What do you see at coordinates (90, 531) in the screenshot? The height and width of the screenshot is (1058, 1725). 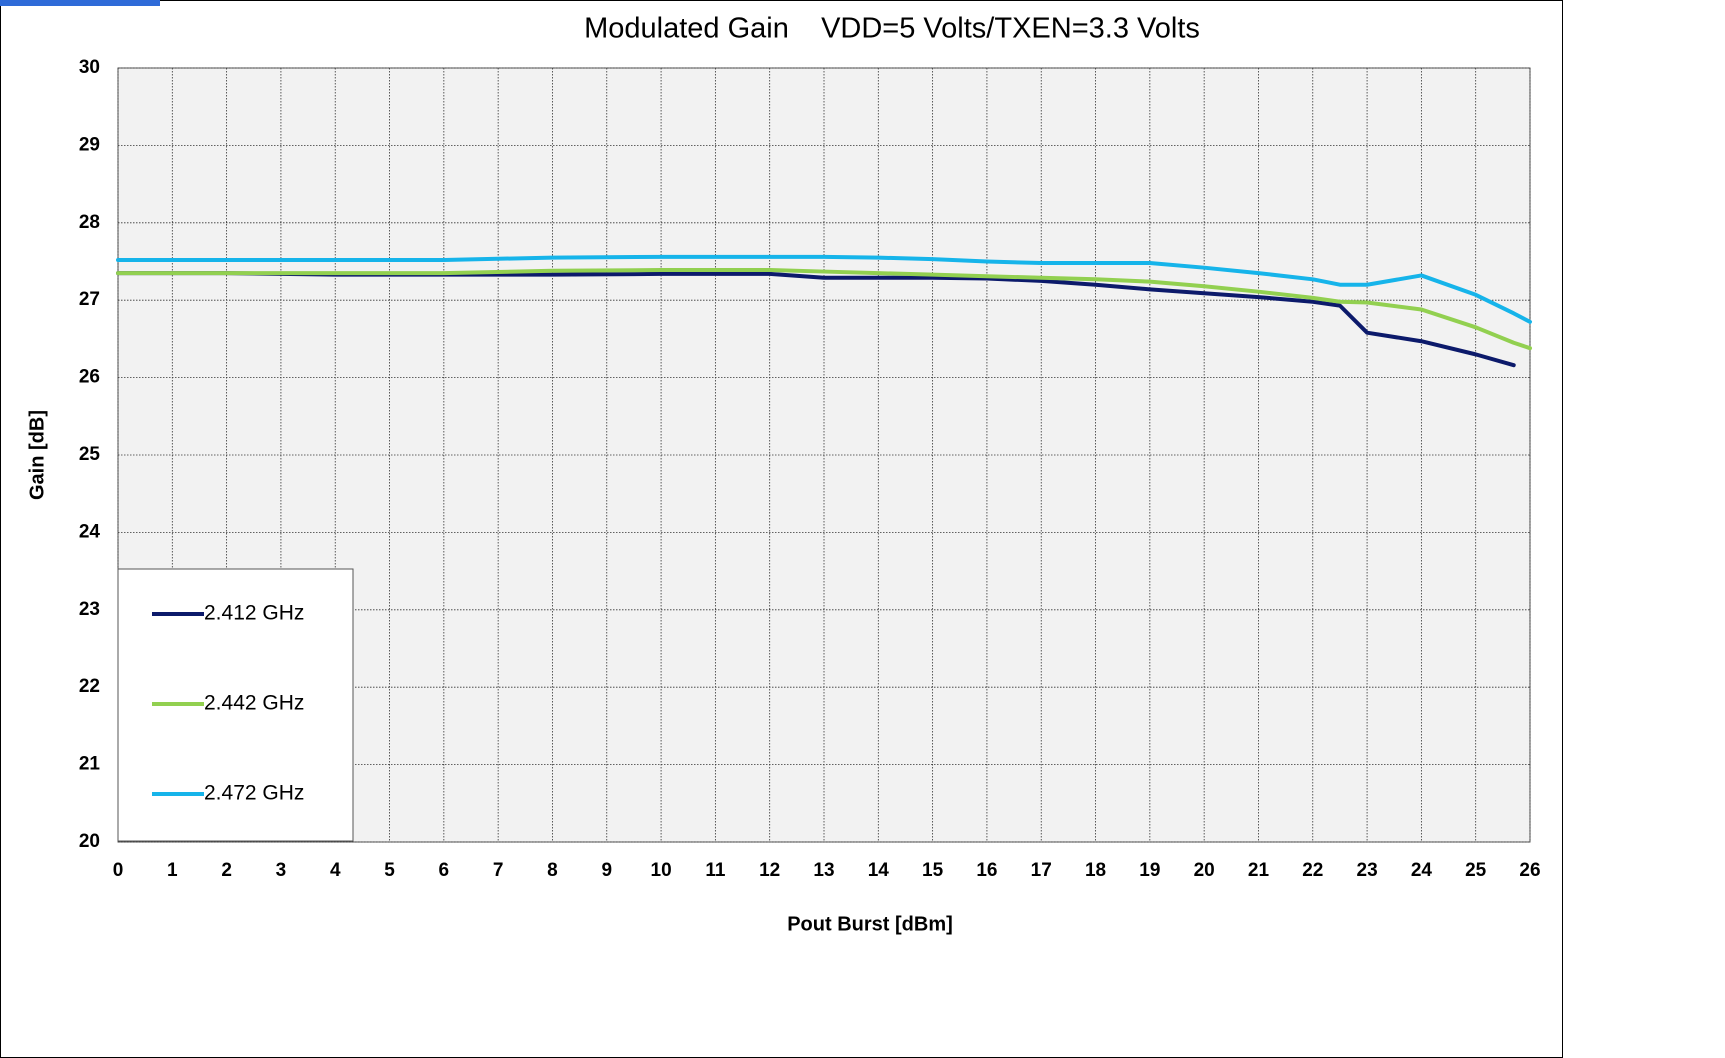 I see `y-tick-label: 24` at bounding box center [90, 531].